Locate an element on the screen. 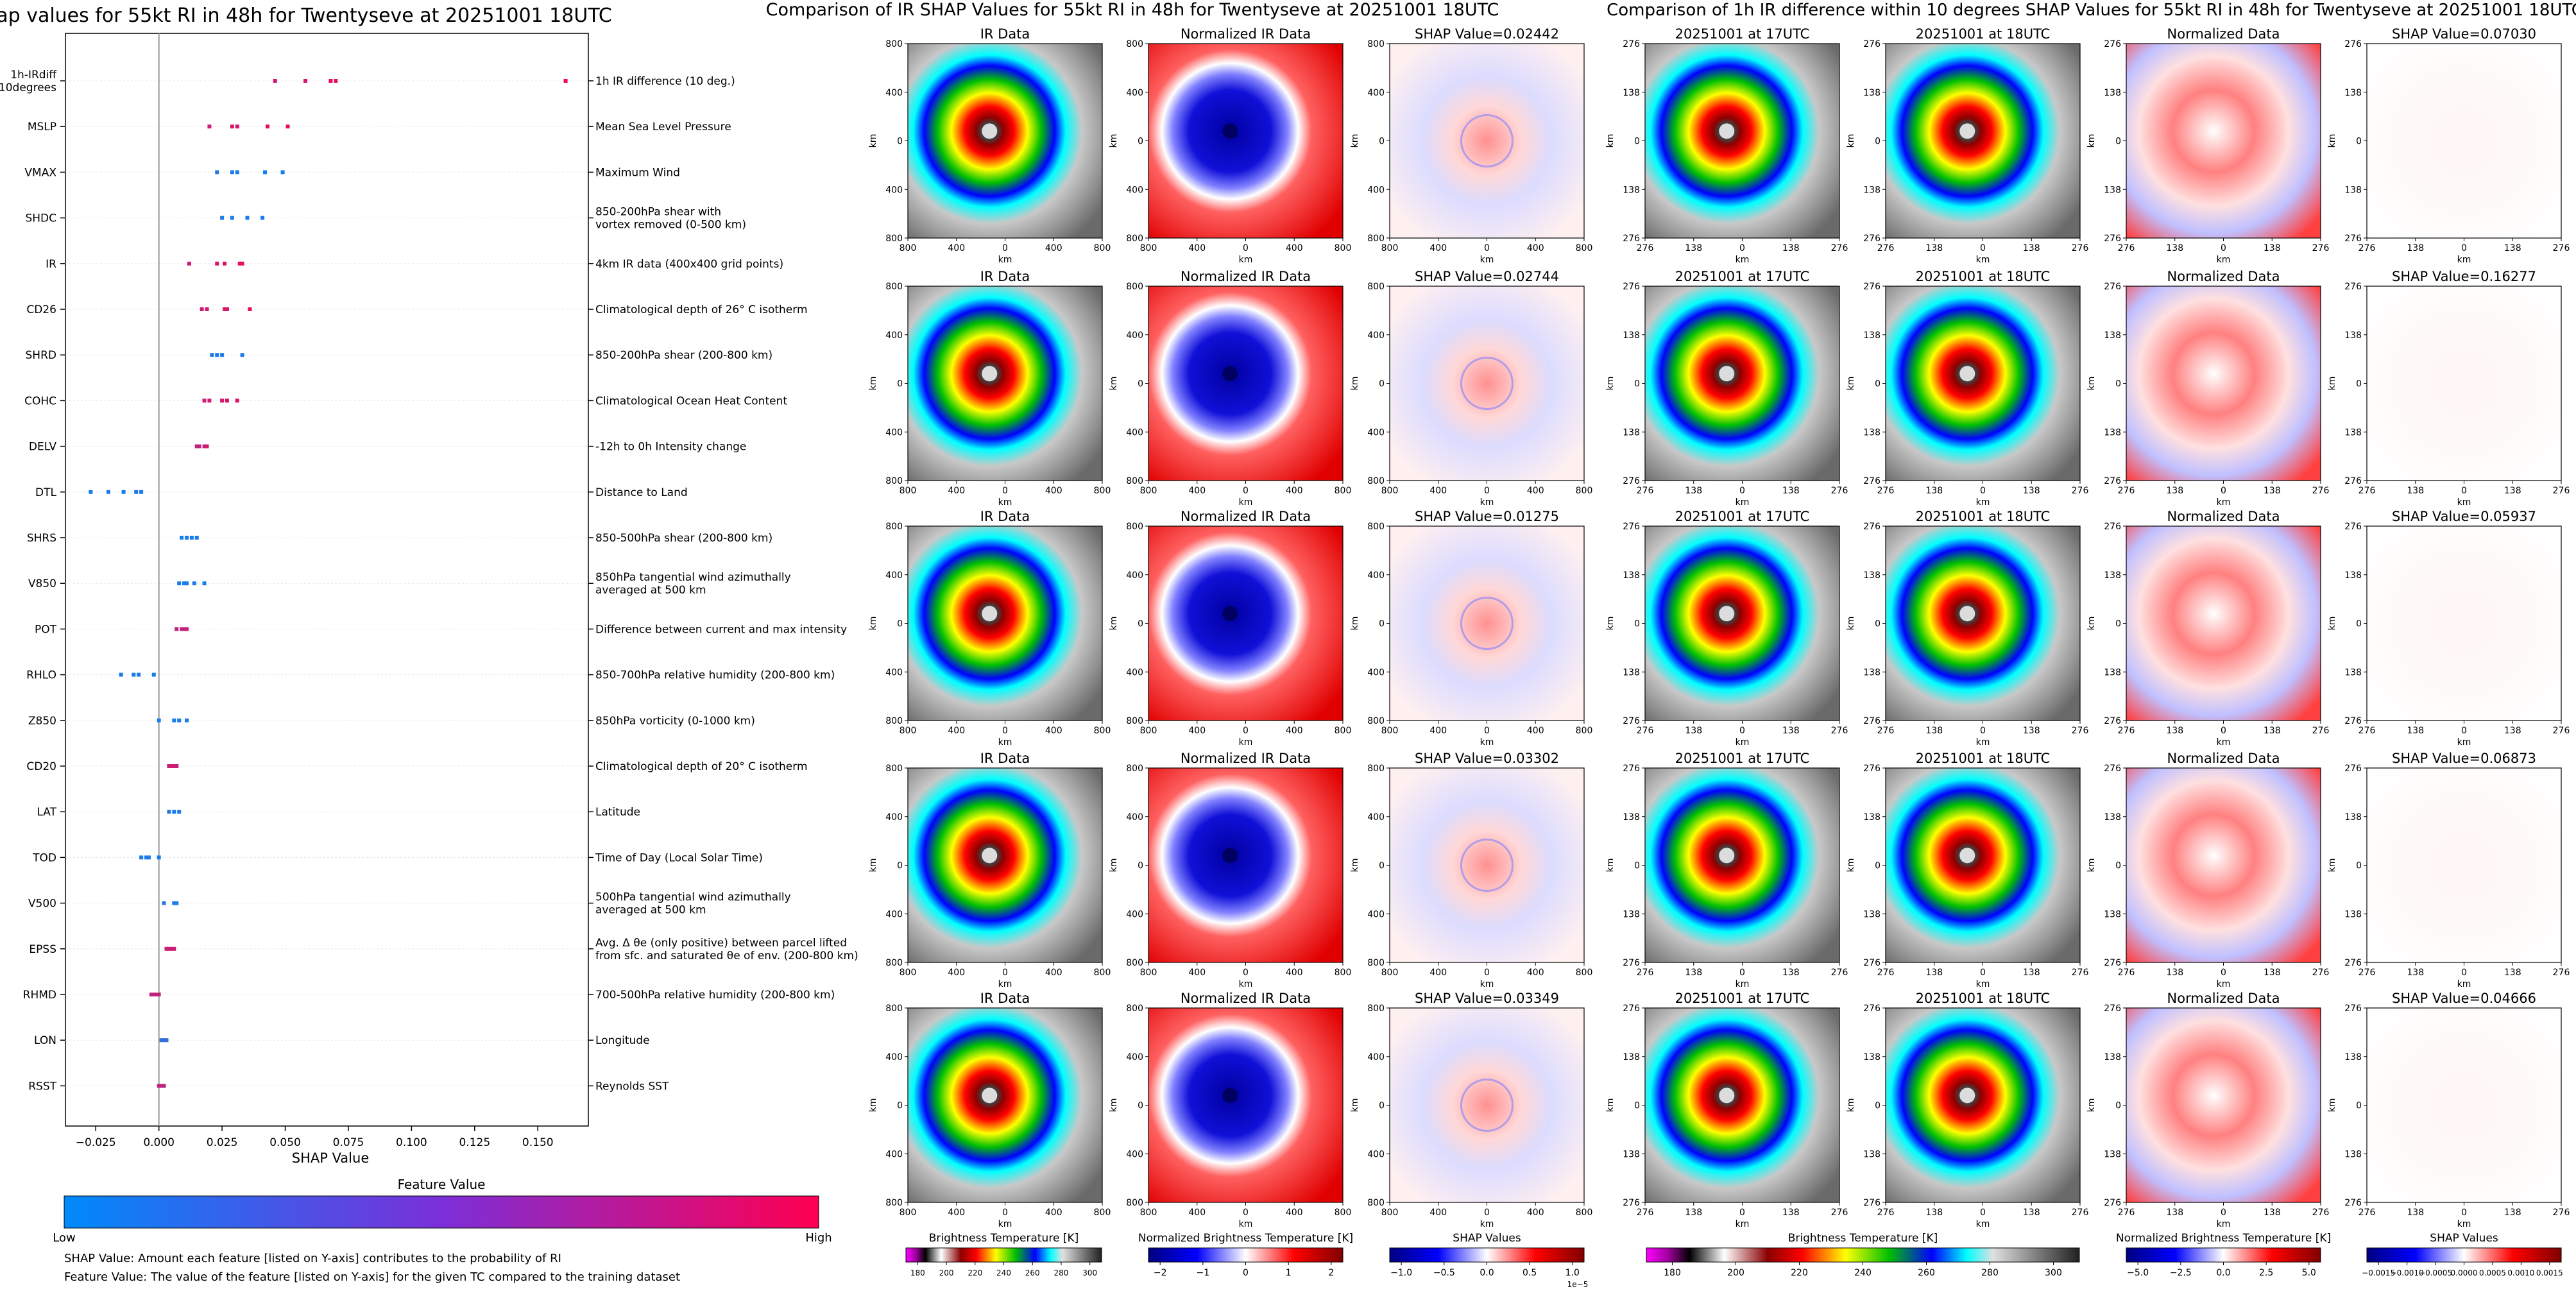 This screenshot has height=1289, width=2576. feature-description-label: Longitude is located at coordinates (622, 1040).